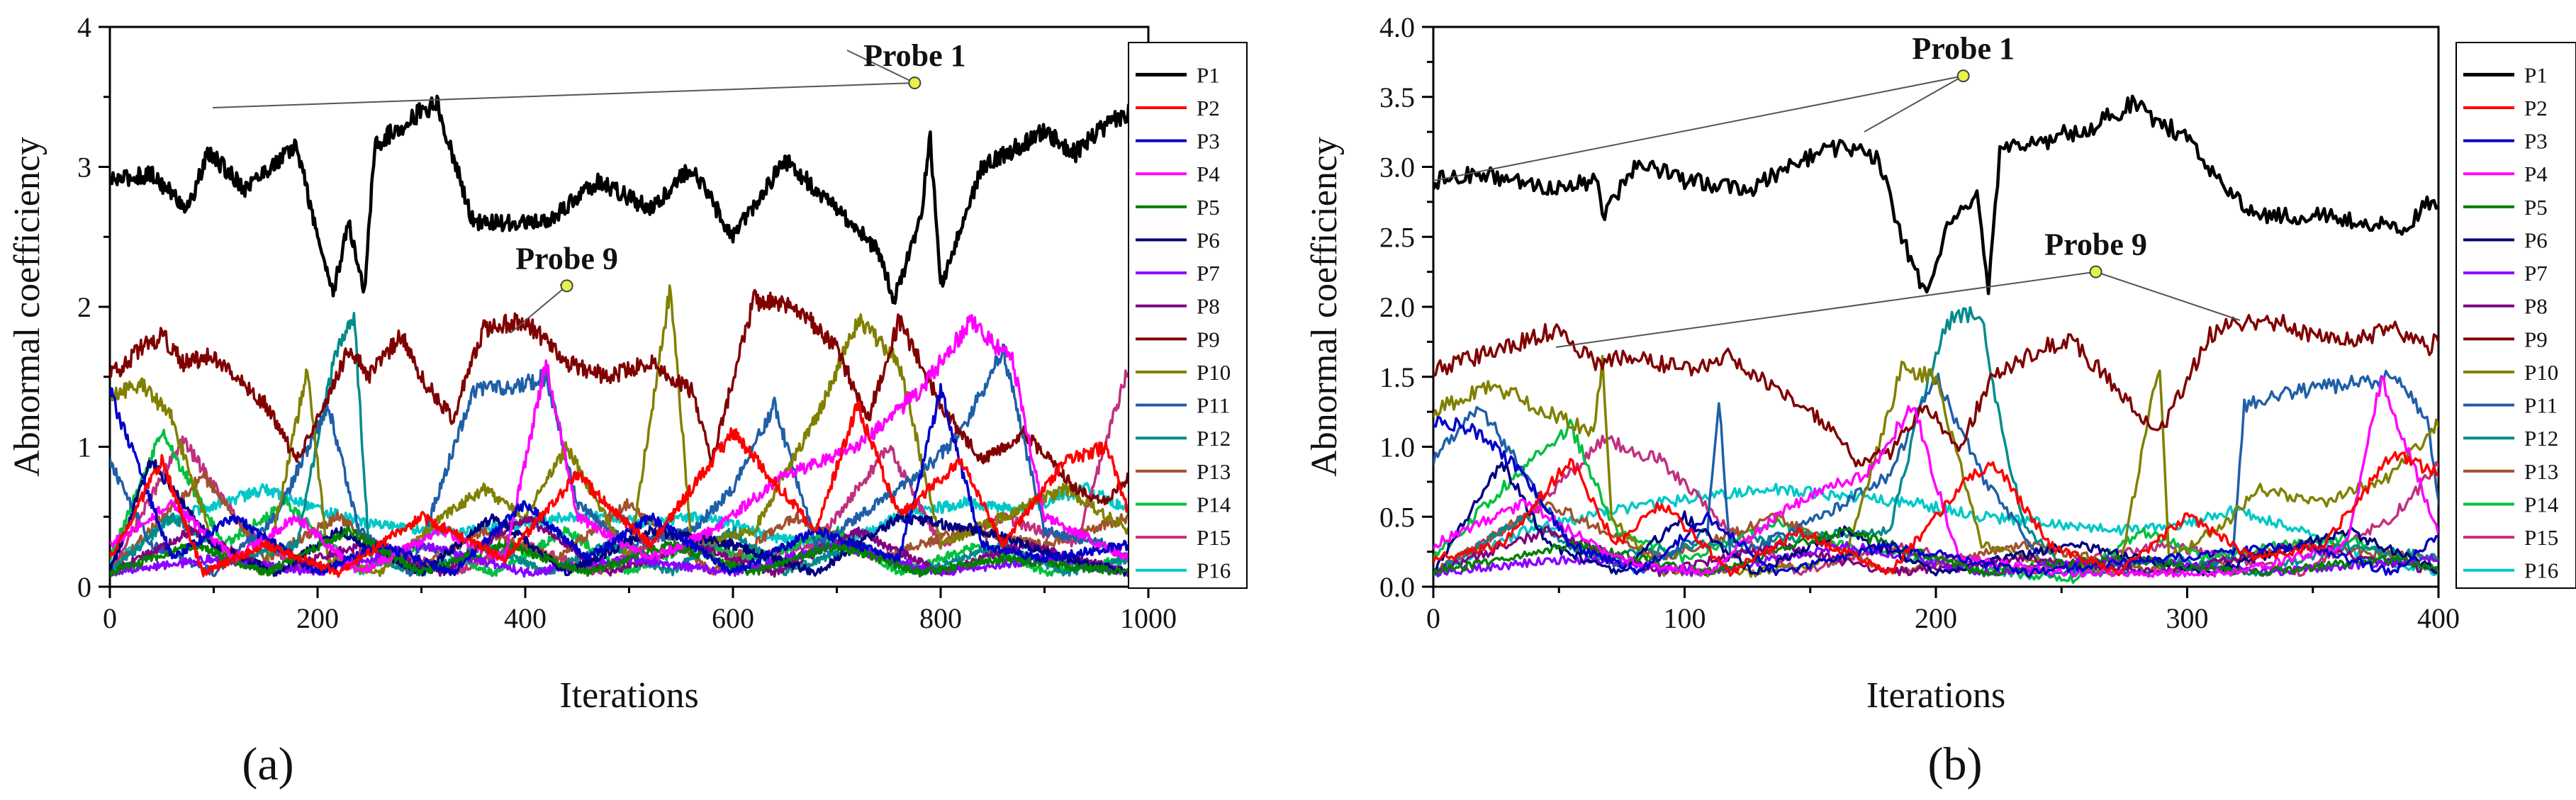 The height and width of the screenshot is (800, 2576). What do you see at coordinates (1397, 587) in the screenshot?
I see `y-tick-label: 0.0` at bounding box center [1397, 587].